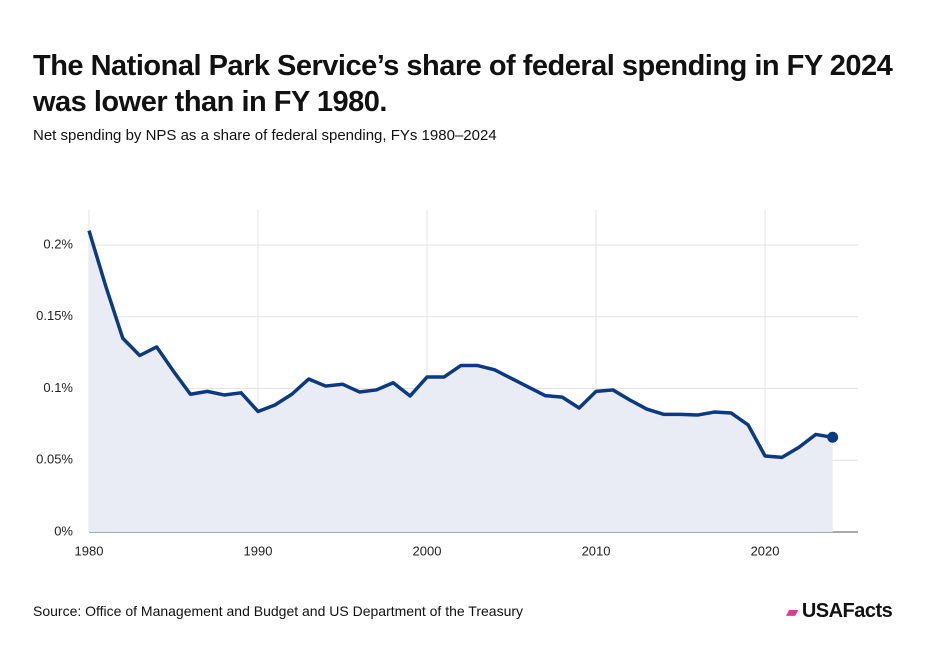 Image resolution: width=929 pixels, height=661 pixels. I want to click on y-tick-label: 0.2%, so click(58, 243).